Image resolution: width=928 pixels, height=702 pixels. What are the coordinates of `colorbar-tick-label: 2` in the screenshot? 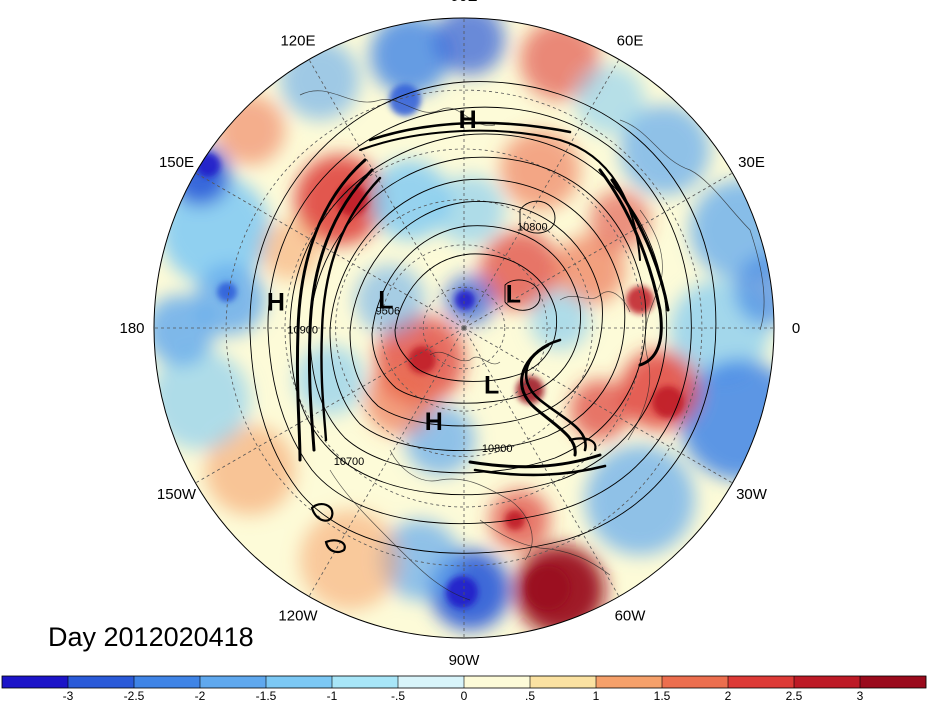 It's located at (728, 695).